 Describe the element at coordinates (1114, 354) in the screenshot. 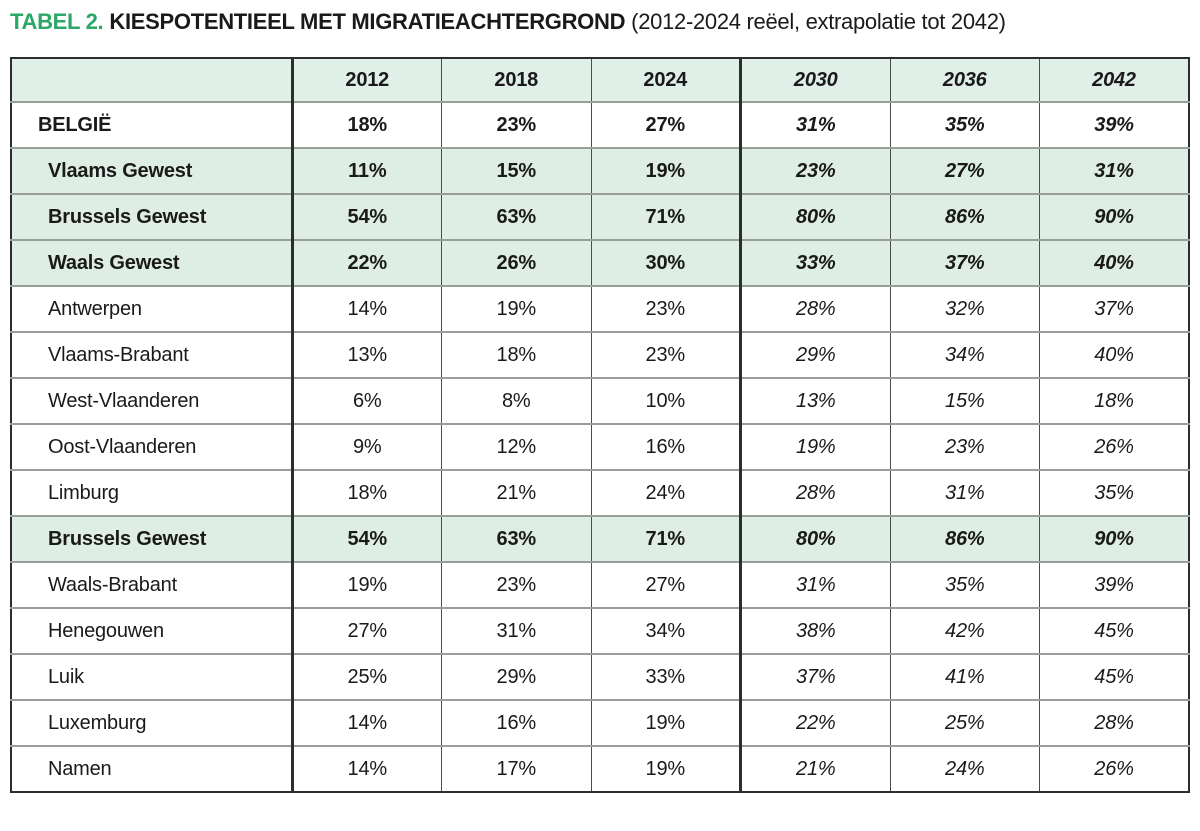

I see `value-cell-extrapolated: 40%` at that location.